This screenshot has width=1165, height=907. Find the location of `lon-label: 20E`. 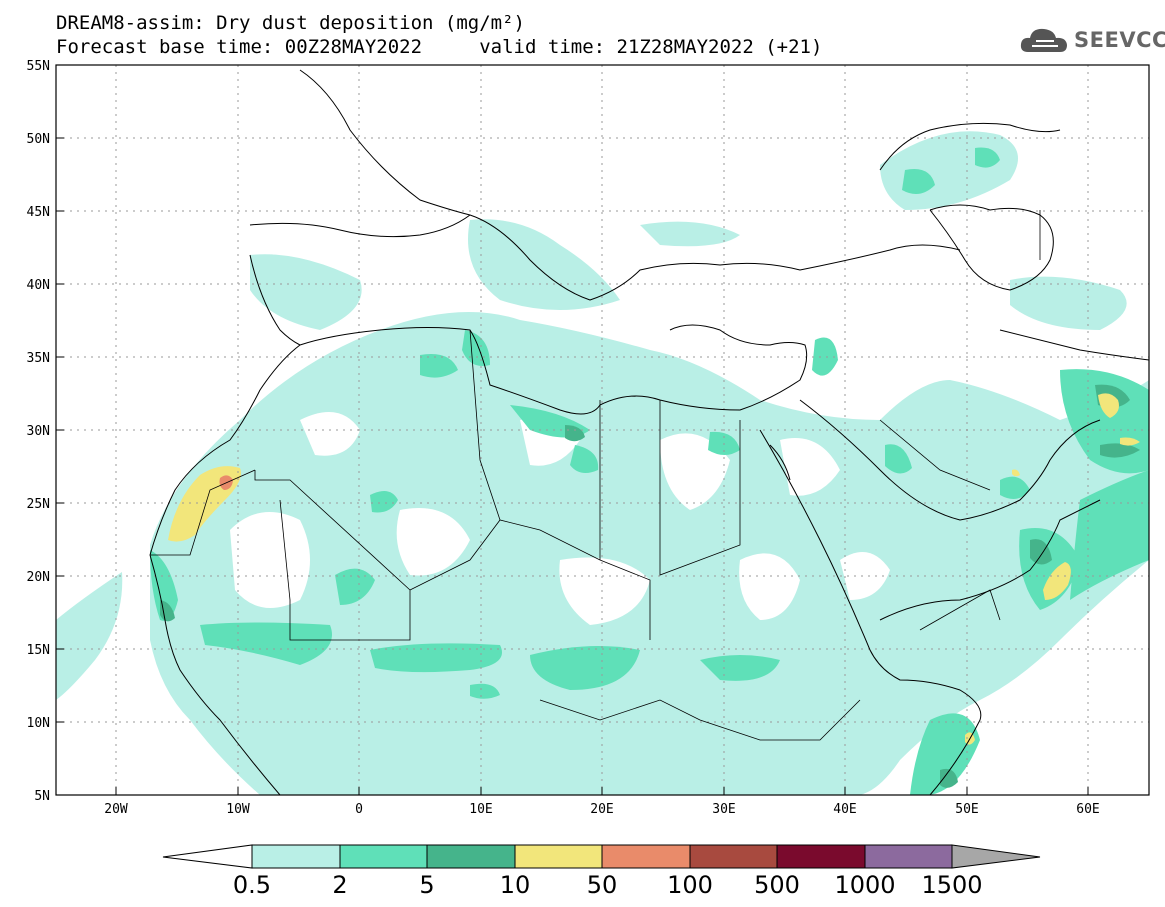

lon-label: 20E is located at coordinates (601, 809).